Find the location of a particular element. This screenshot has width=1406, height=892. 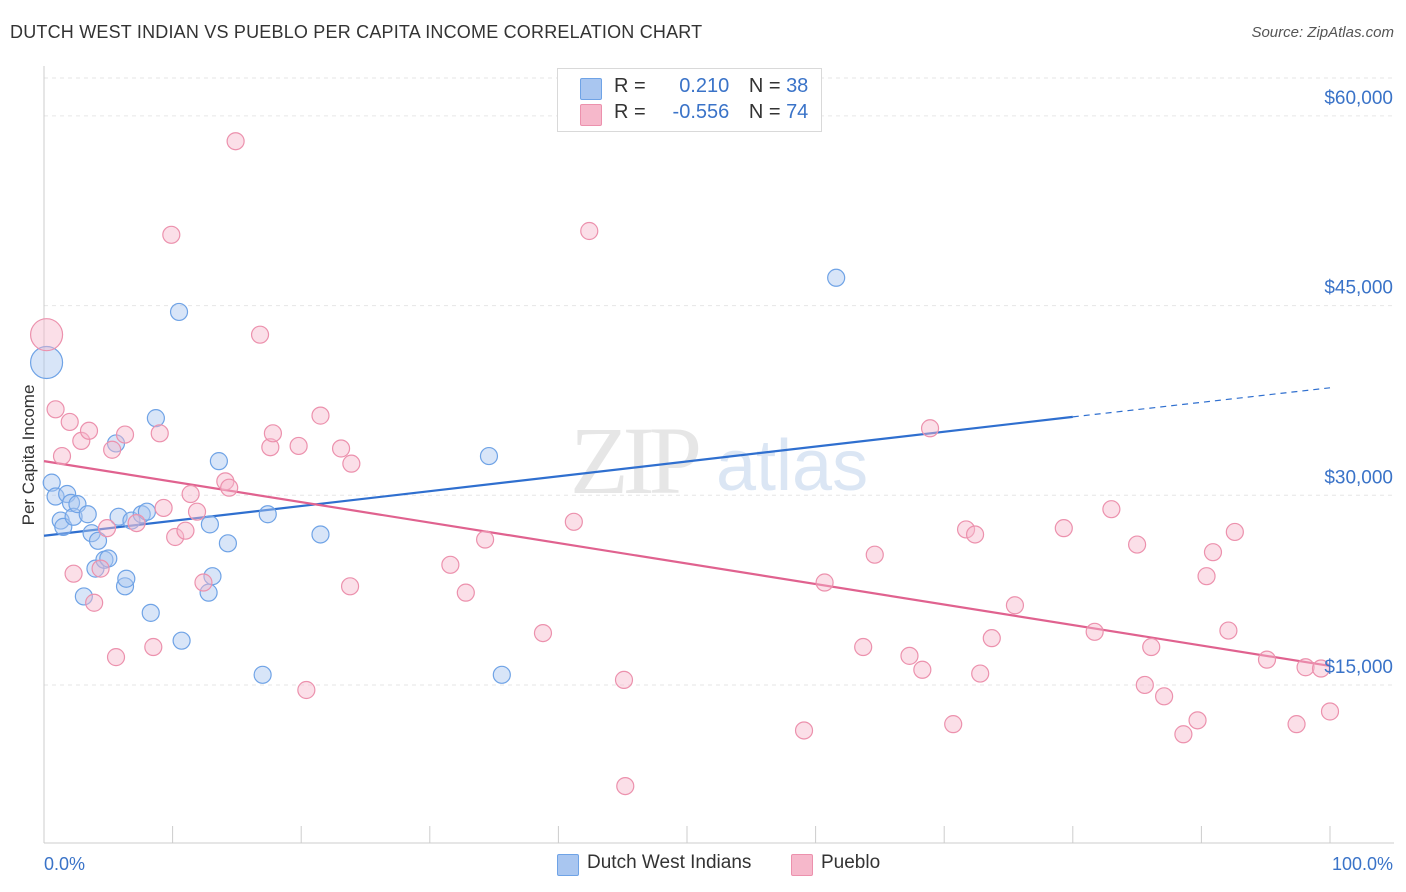

legend-swatch-pueblo is located at coordinates (591, 115).